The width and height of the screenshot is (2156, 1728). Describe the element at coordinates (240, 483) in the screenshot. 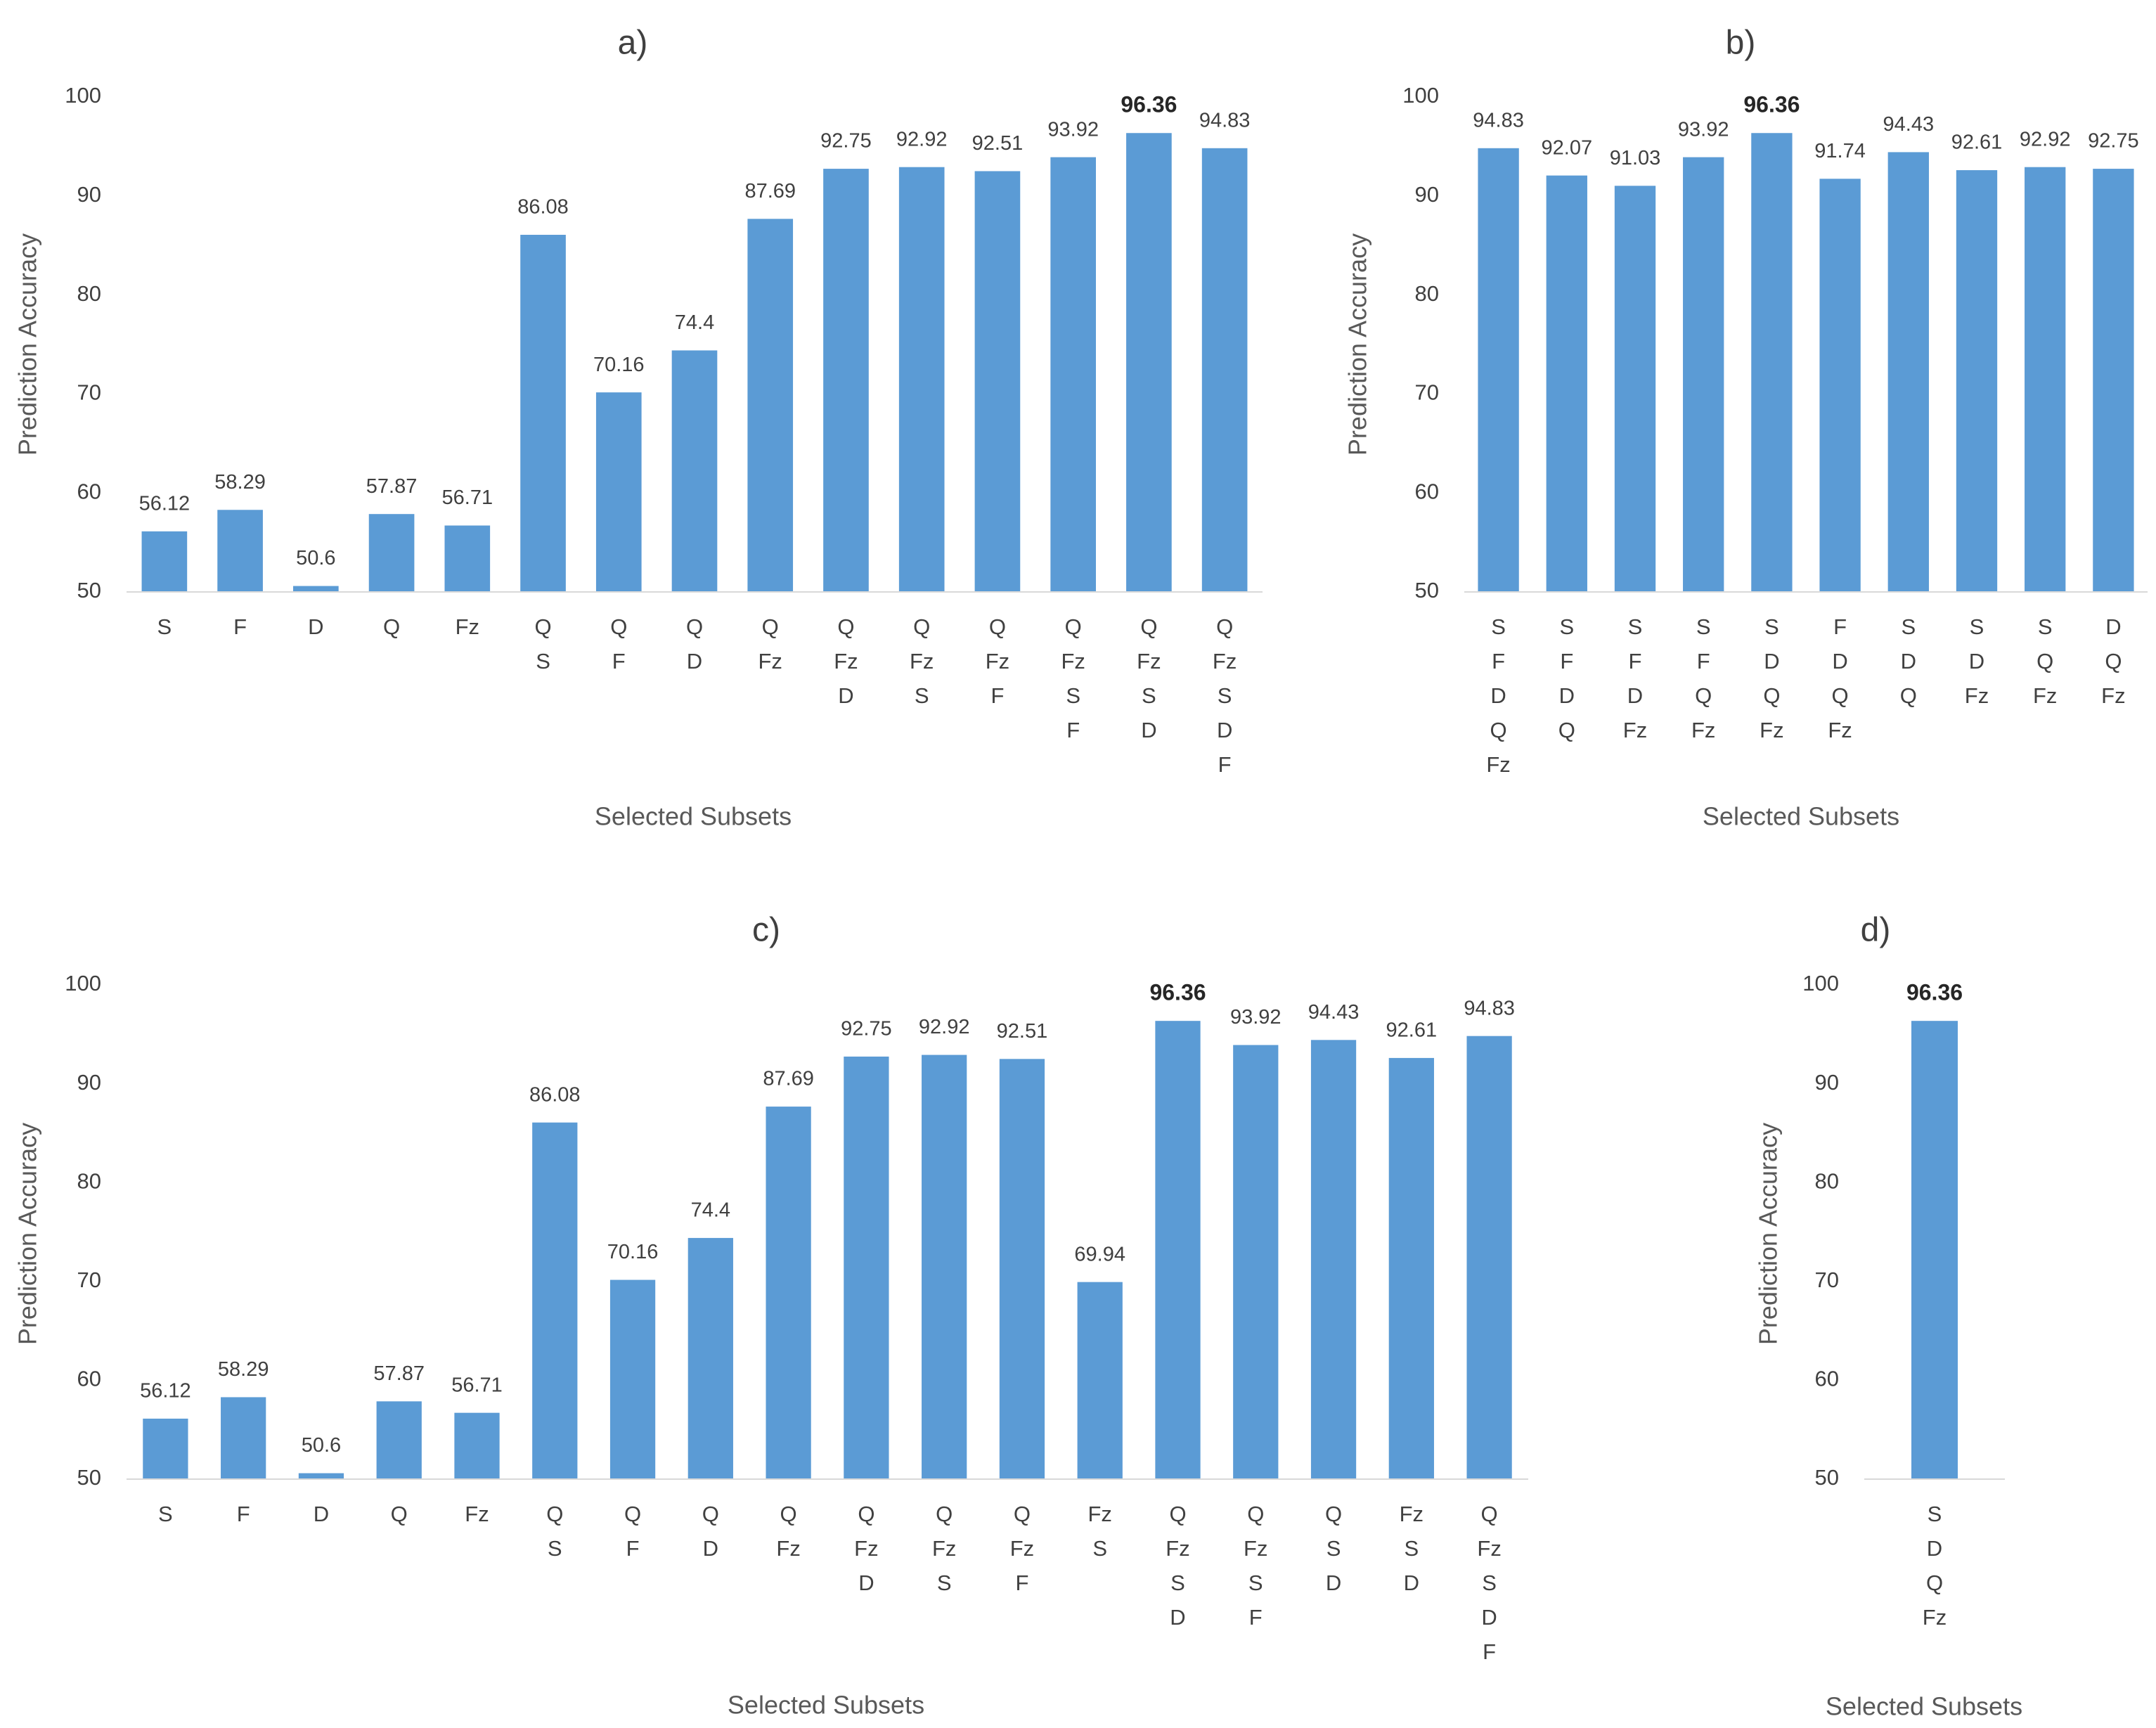

I see `panel-a-data-label: 58.29` at that location.